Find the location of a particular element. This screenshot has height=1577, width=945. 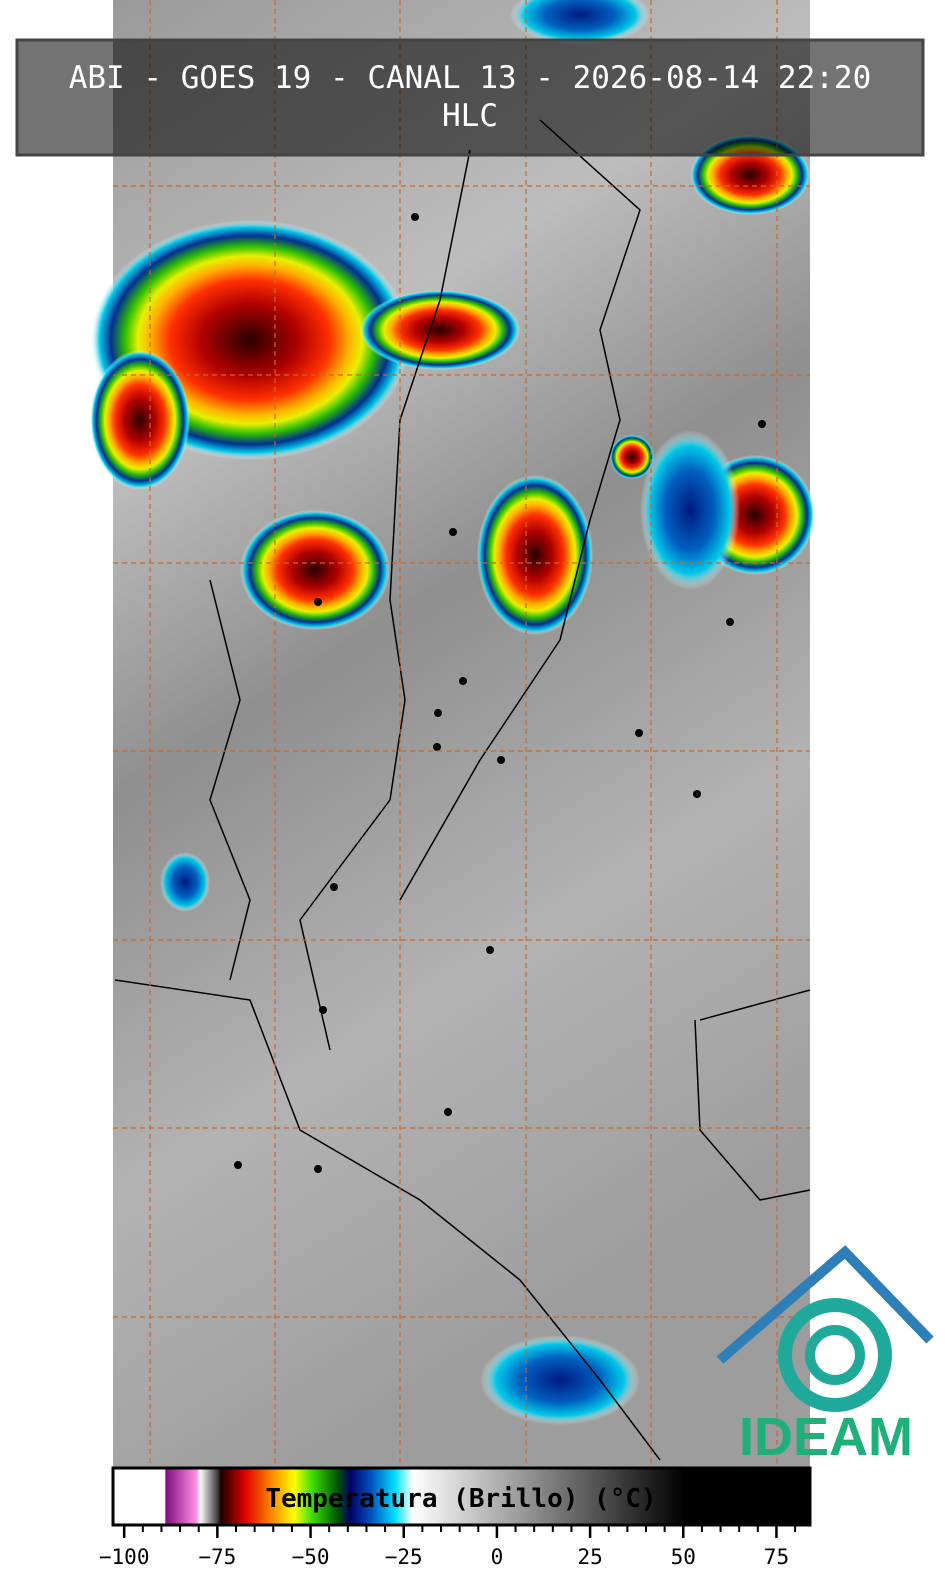

tick-label: −100 is located at coordinates (124, 1557).